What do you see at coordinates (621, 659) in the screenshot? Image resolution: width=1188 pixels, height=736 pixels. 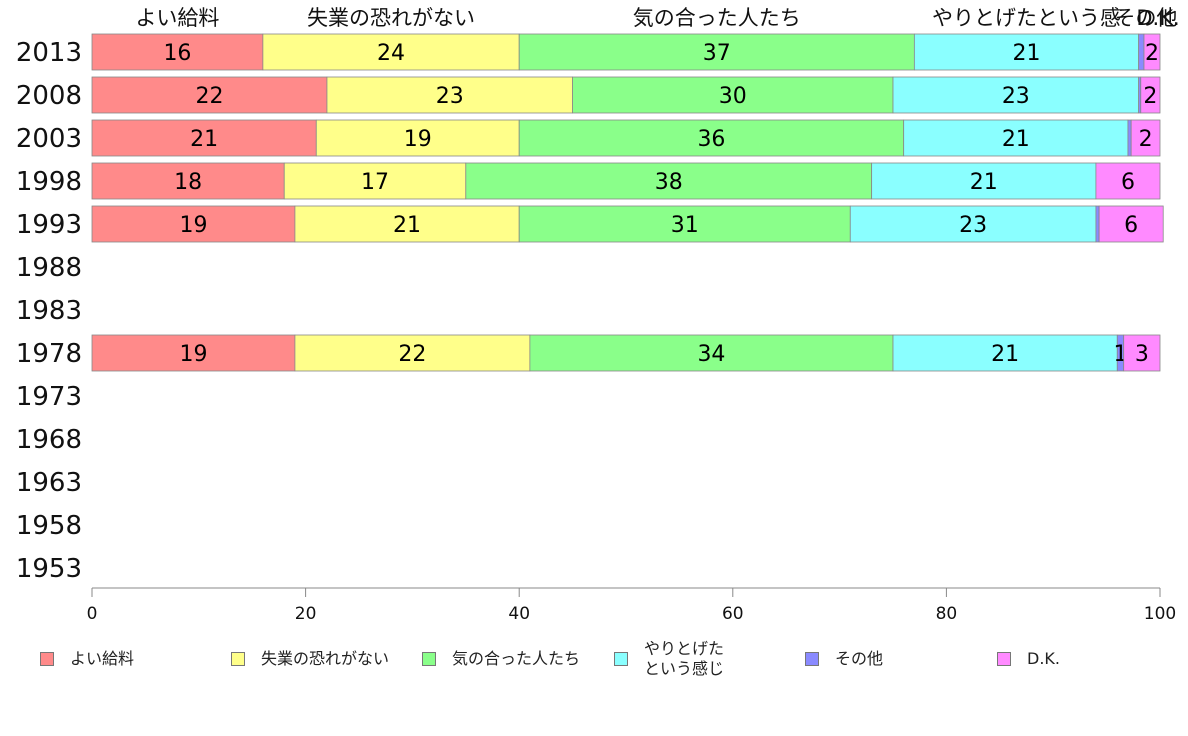 I see `legend-swatch-achievement` at bounding box center [621, 659].